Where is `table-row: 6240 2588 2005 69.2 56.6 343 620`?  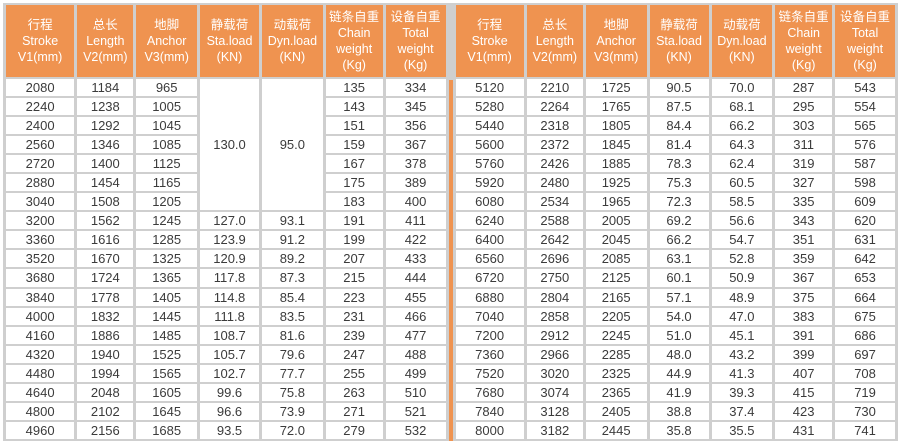
table-row: 6240 2588 2005 69.2 56.6 343 620 is located at coordinates (675, 221).